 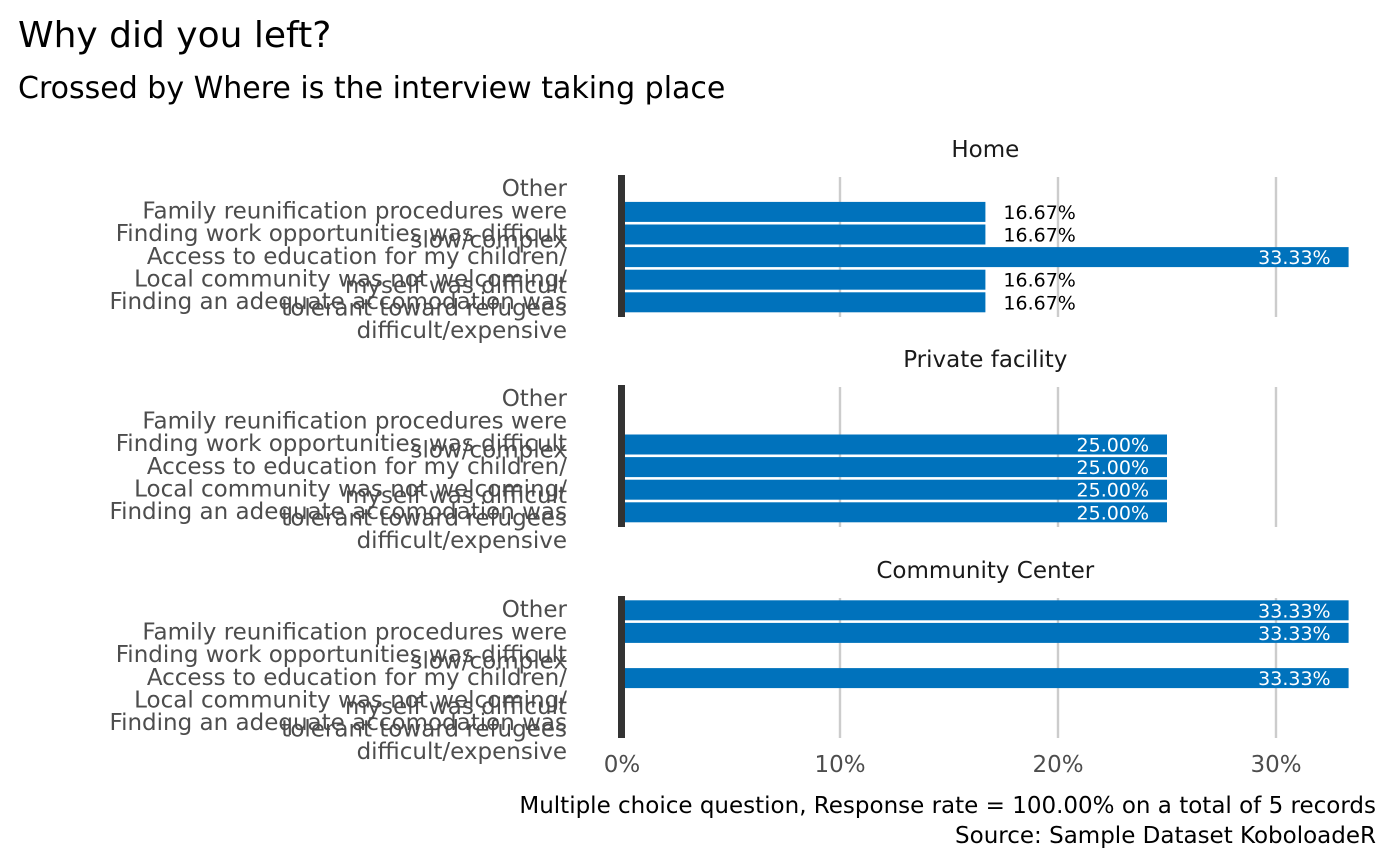 I want to click on facet-label: Private facility, so click(x=985, y=360).